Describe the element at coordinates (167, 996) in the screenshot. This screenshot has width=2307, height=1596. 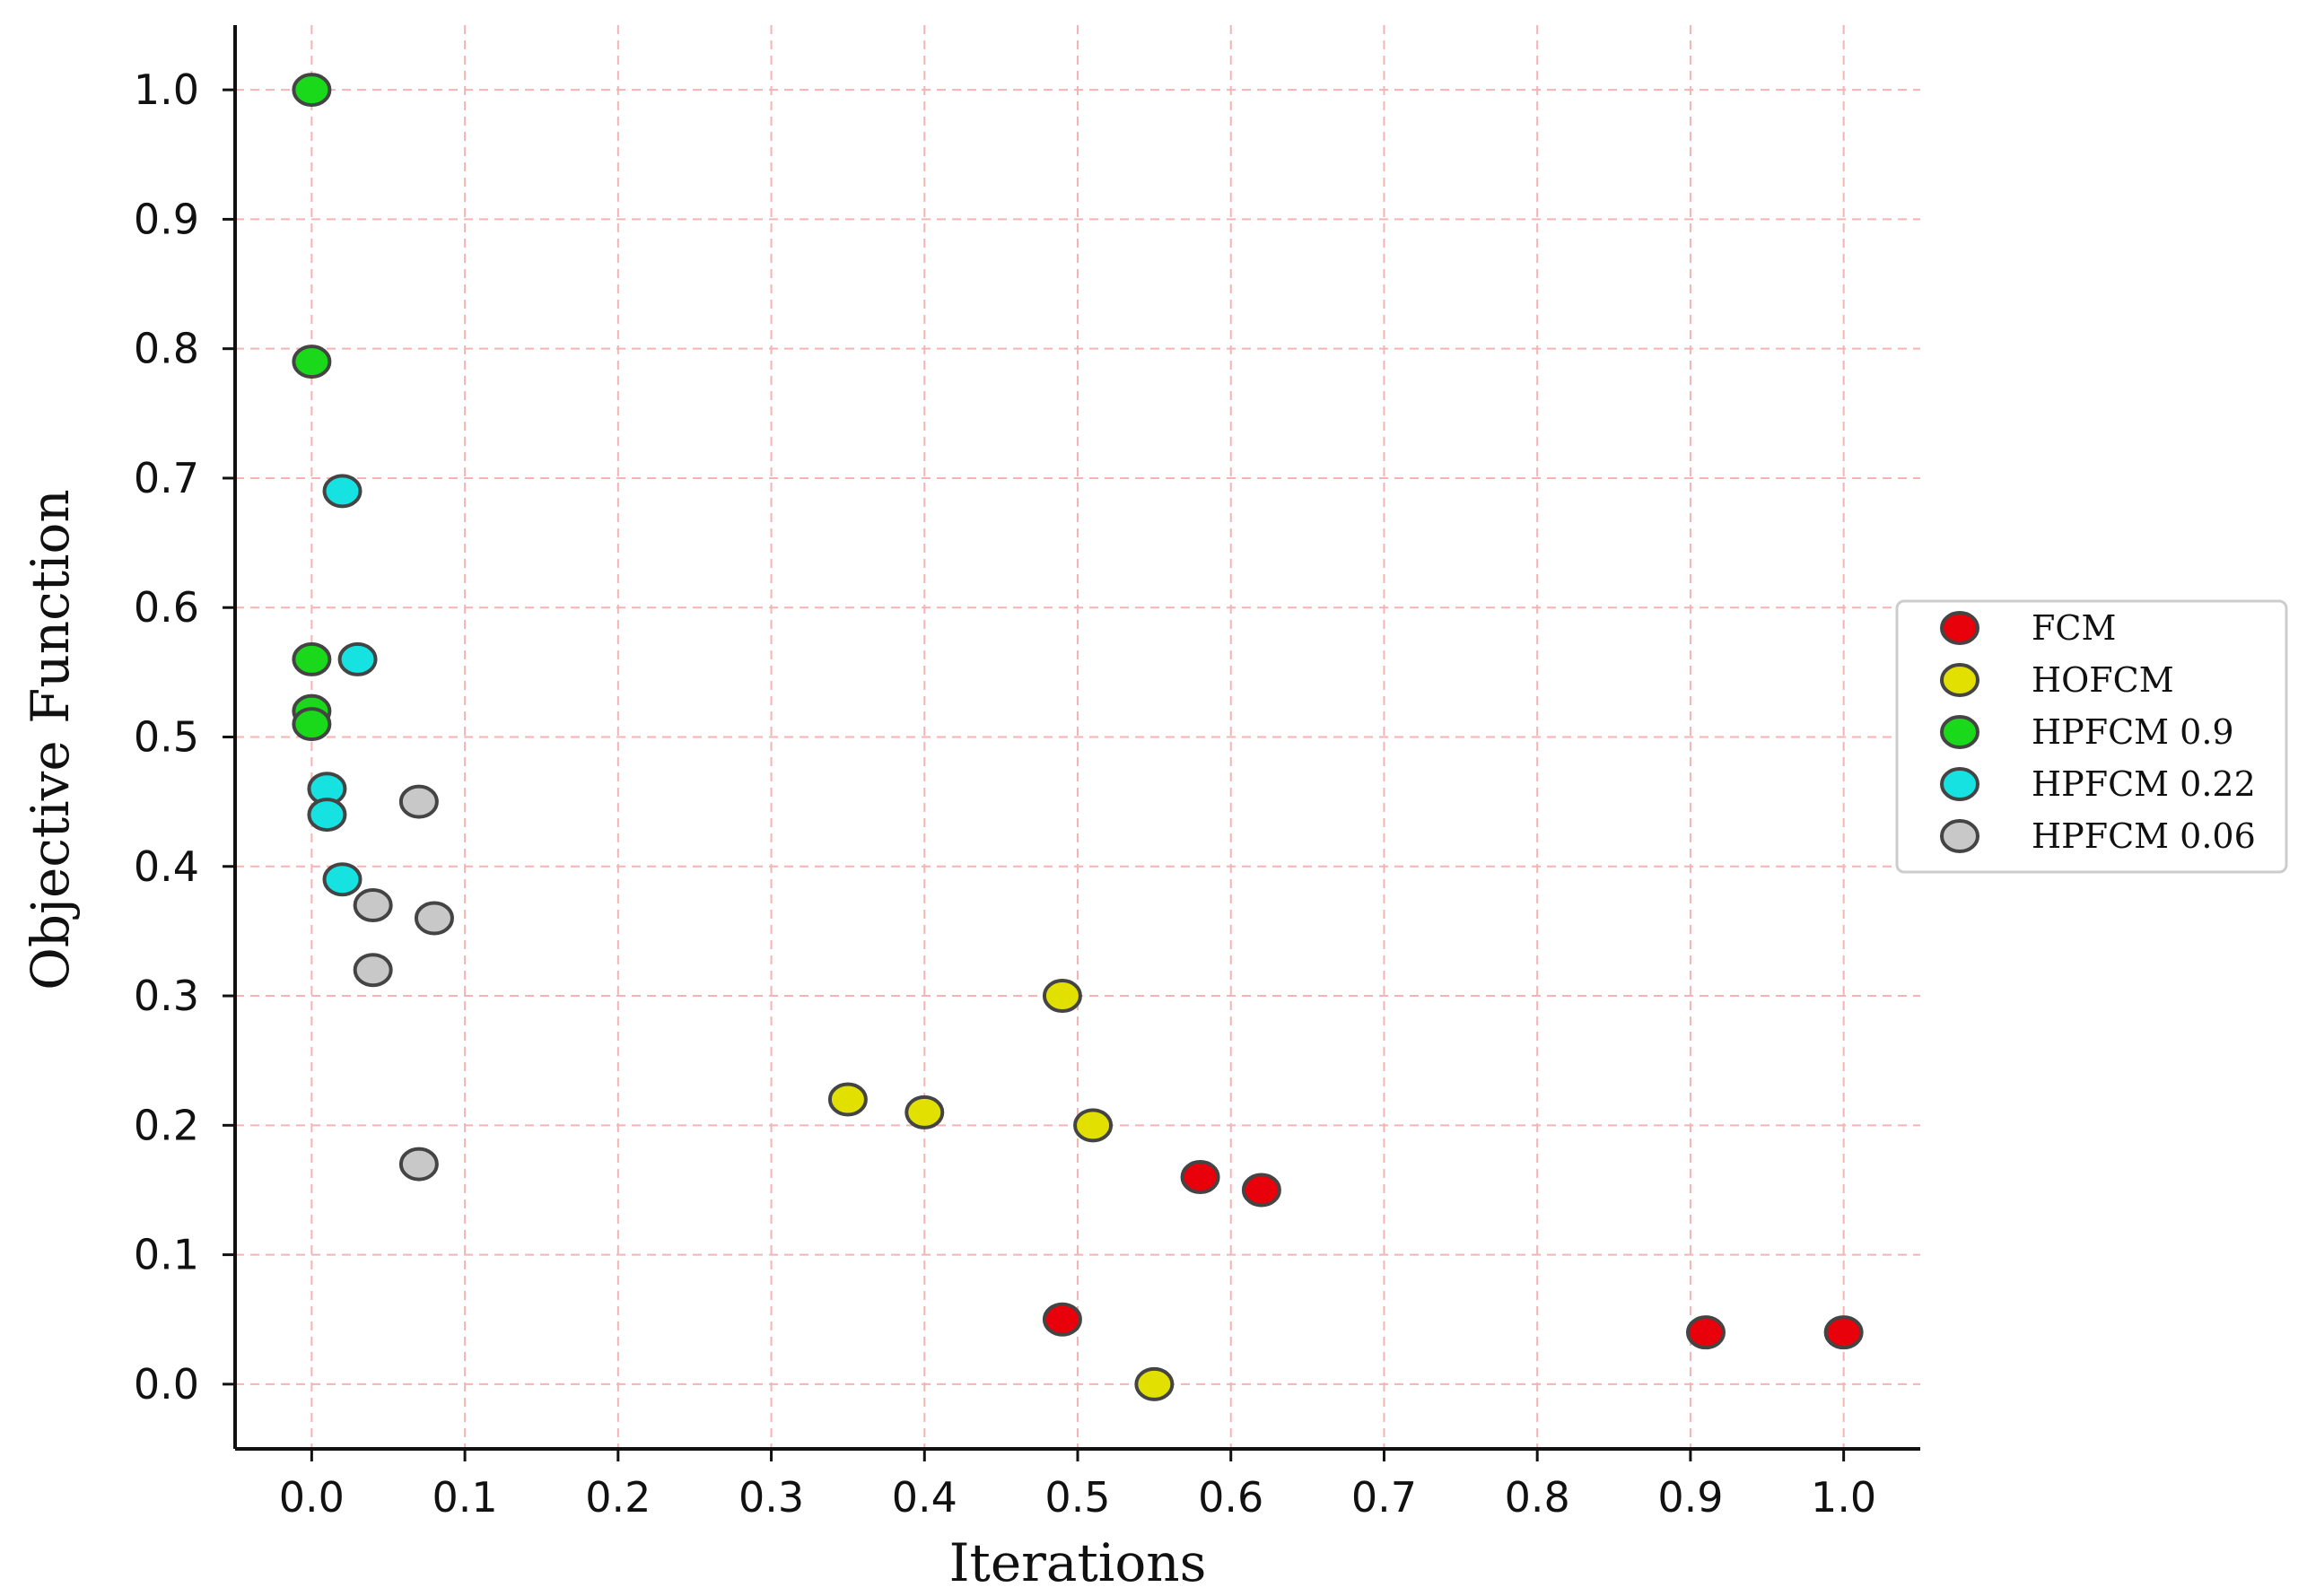
I see `y-tick-label: 0.3` at that location.